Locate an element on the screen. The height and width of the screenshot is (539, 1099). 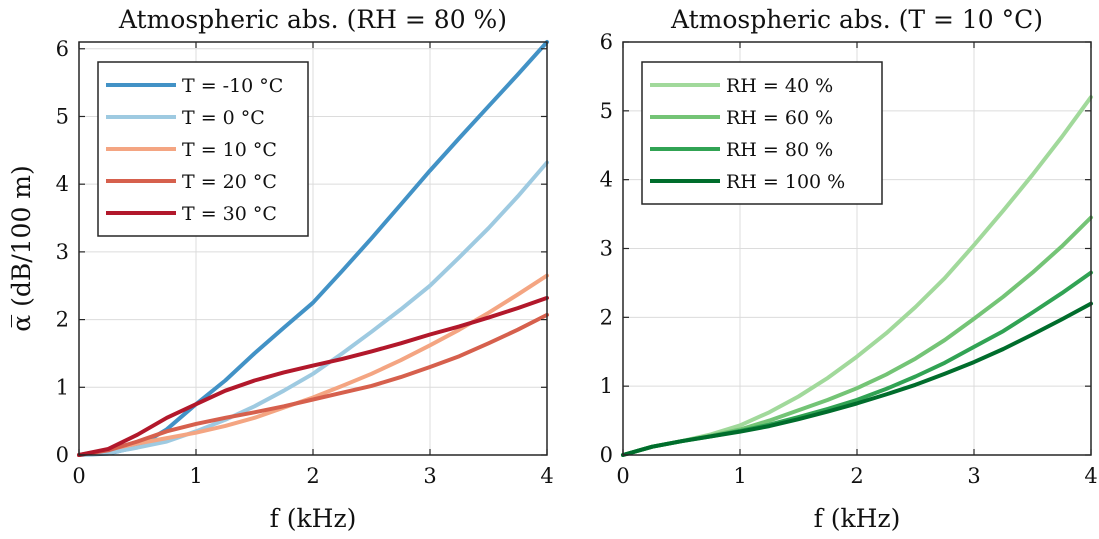
legend-label-0: T = -10 °C is located at coordinates (232, 86).